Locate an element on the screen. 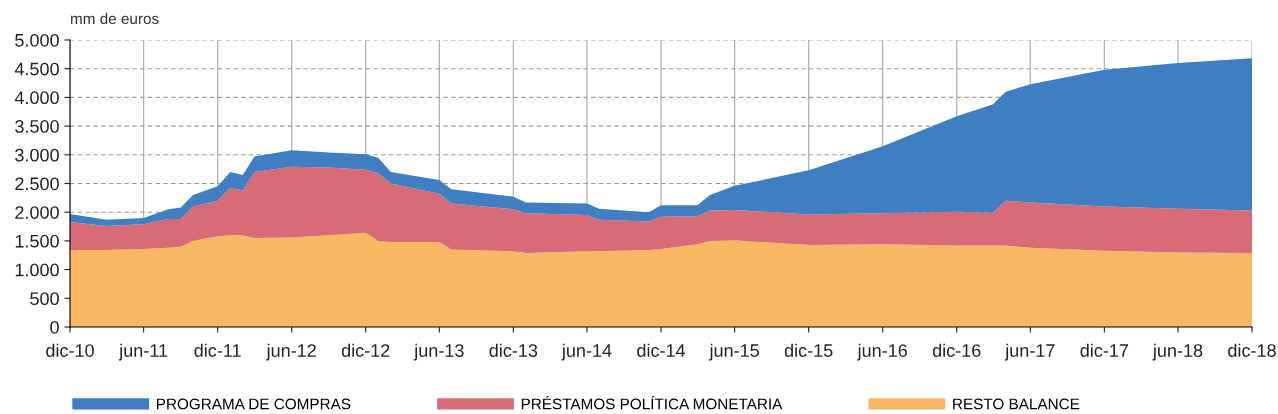 The height and width of the screenshot is (414, 1278). y-tick-label: 5.000 is located at coordinates (37, 40).